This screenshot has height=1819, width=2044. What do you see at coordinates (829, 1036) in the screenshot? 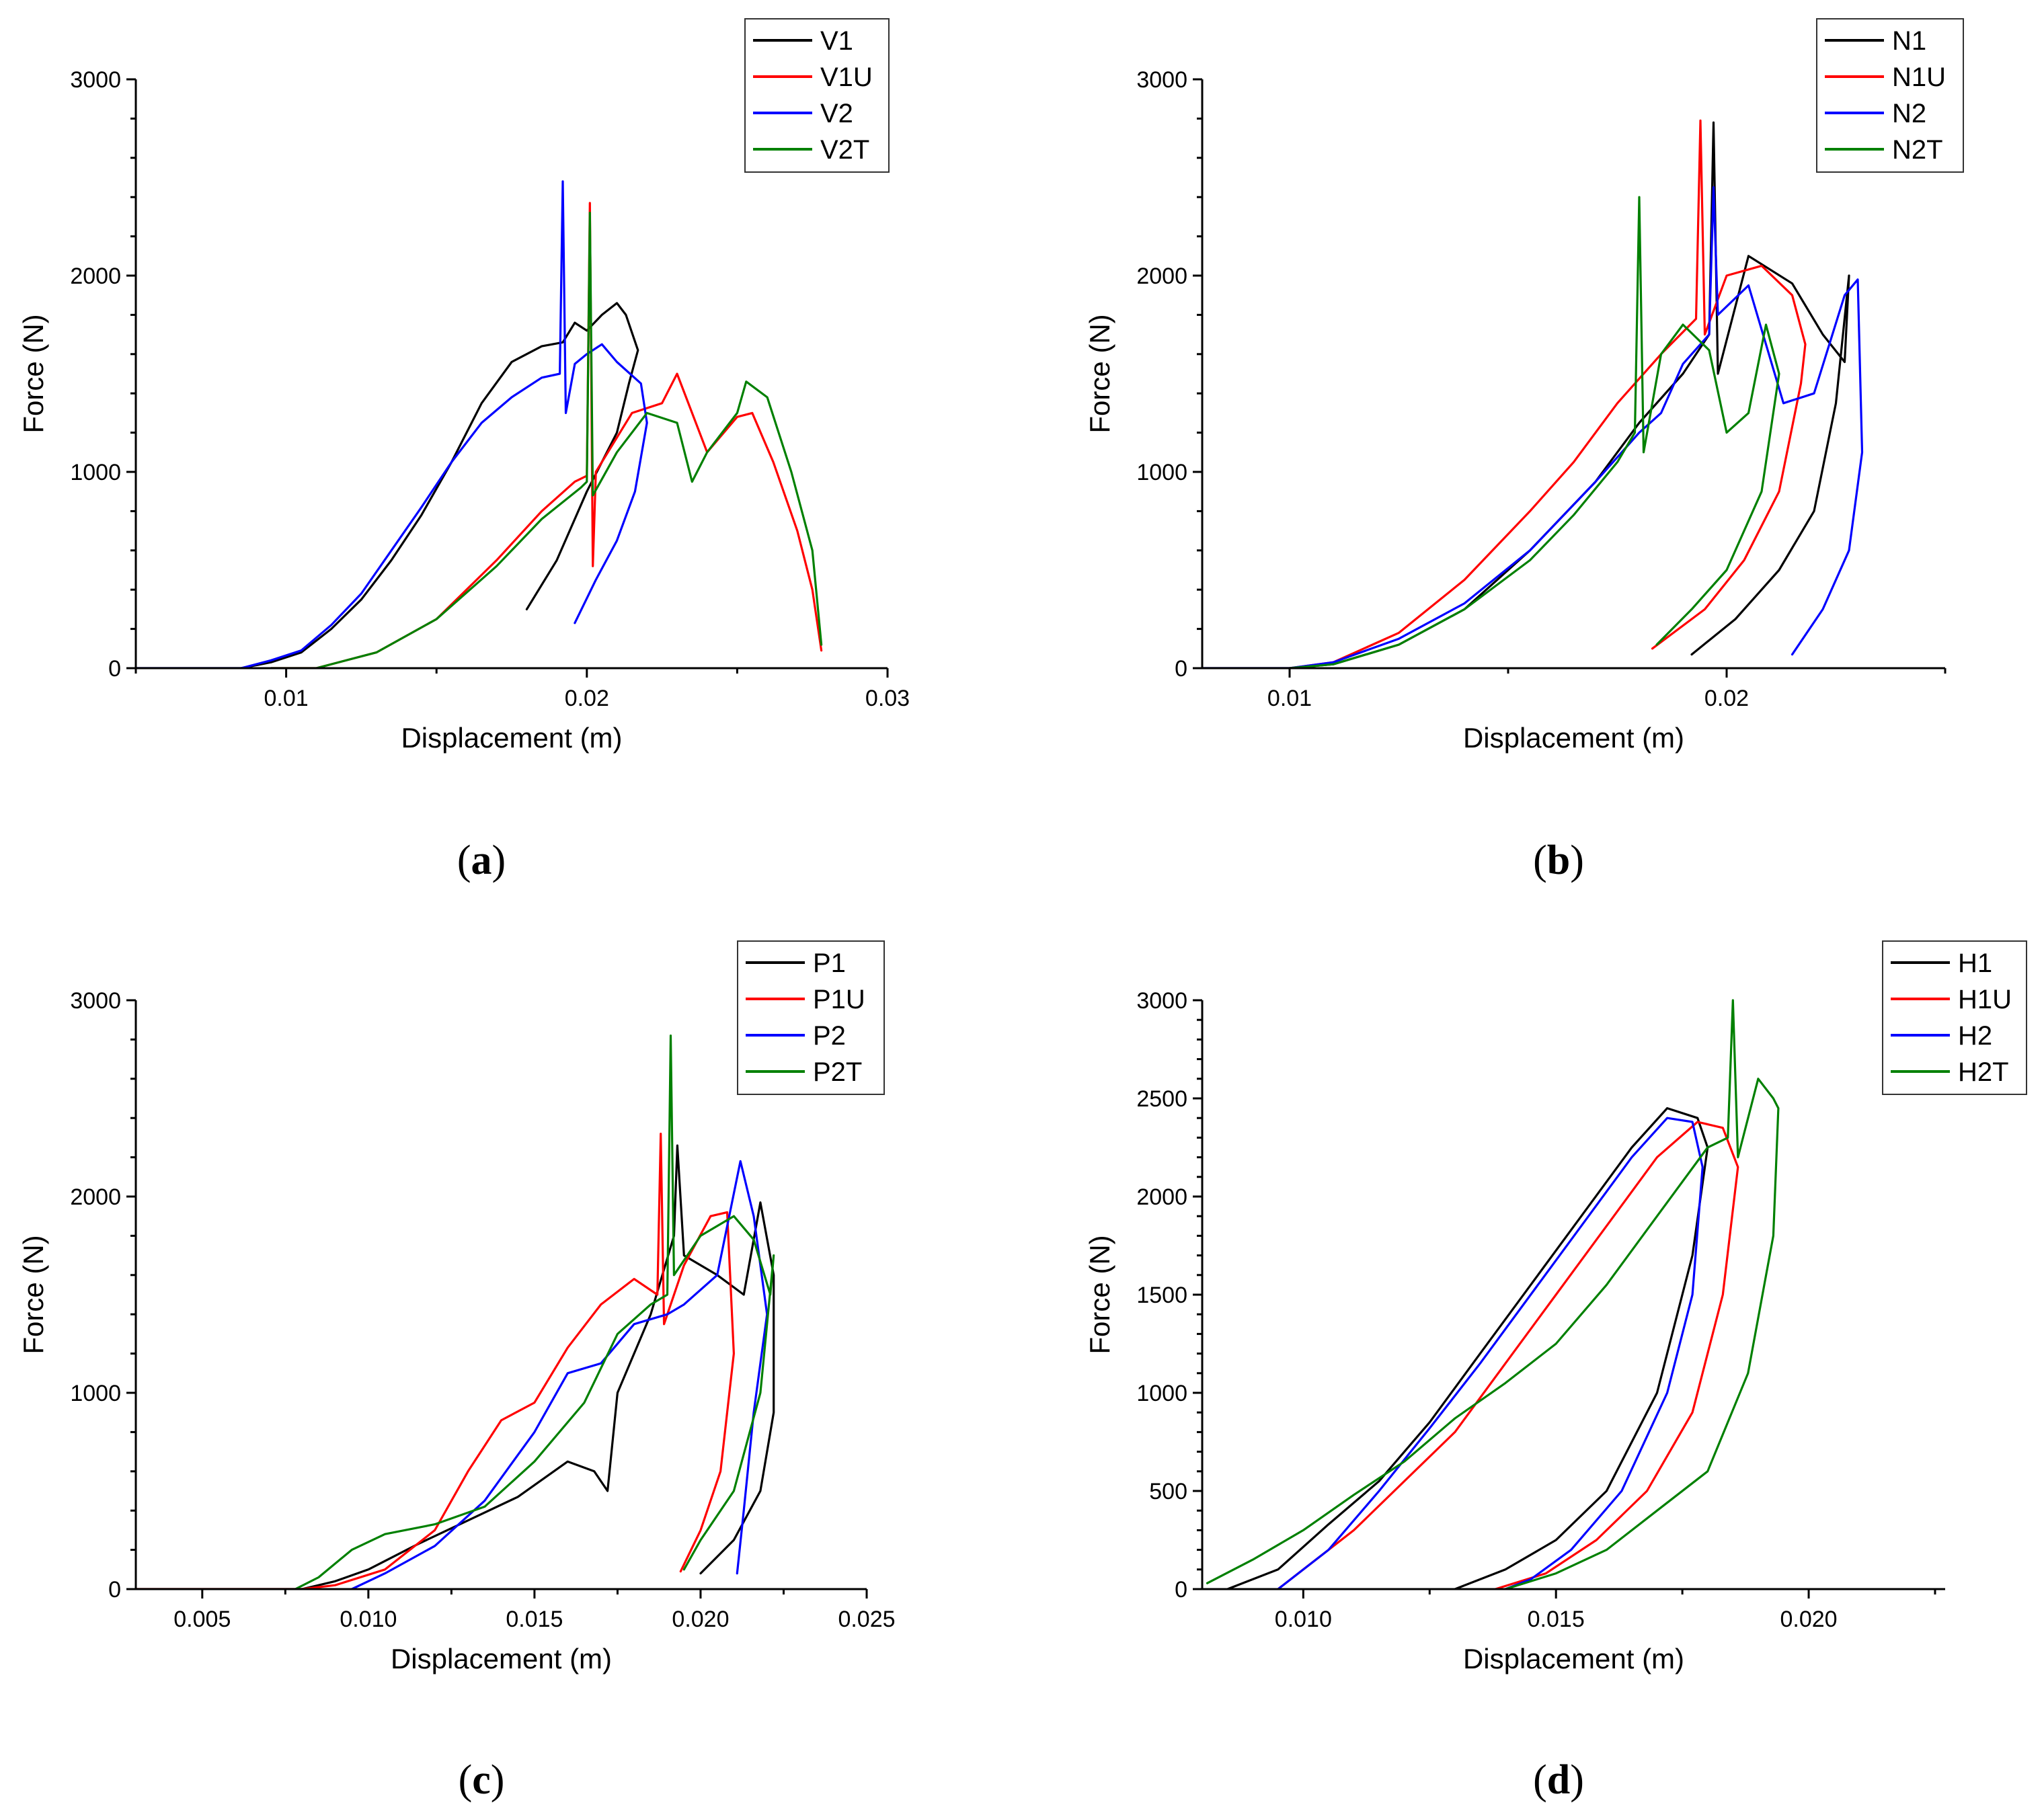
I see `legend-label: P2` at bounding box center [829, 1036].